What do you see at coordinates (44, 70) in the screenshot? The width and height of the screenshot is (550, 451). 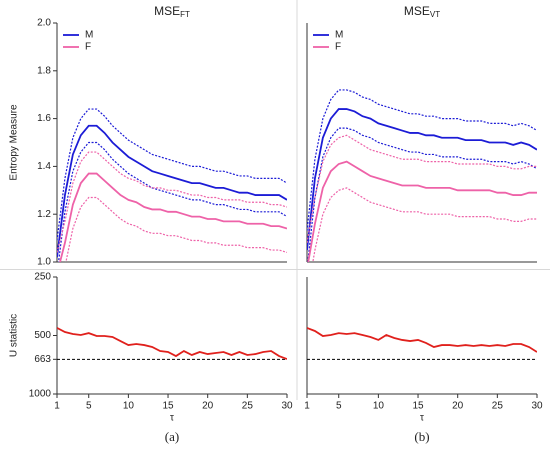 I see `y-tick-label: 1.8` at bounding box center [44, 70].